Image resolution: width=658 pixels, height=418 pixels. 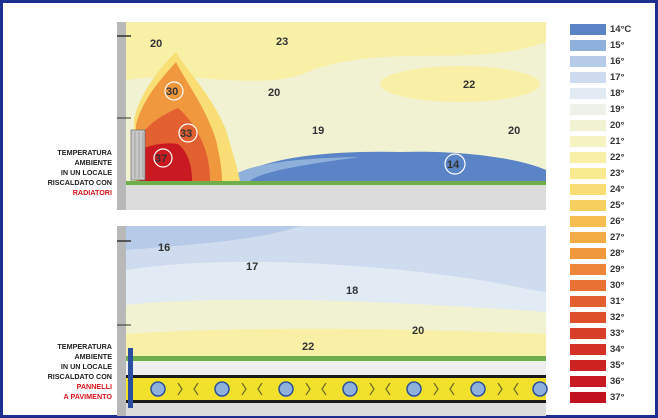 I want to click on scale-label: 37°, so click(x=617, y=397).